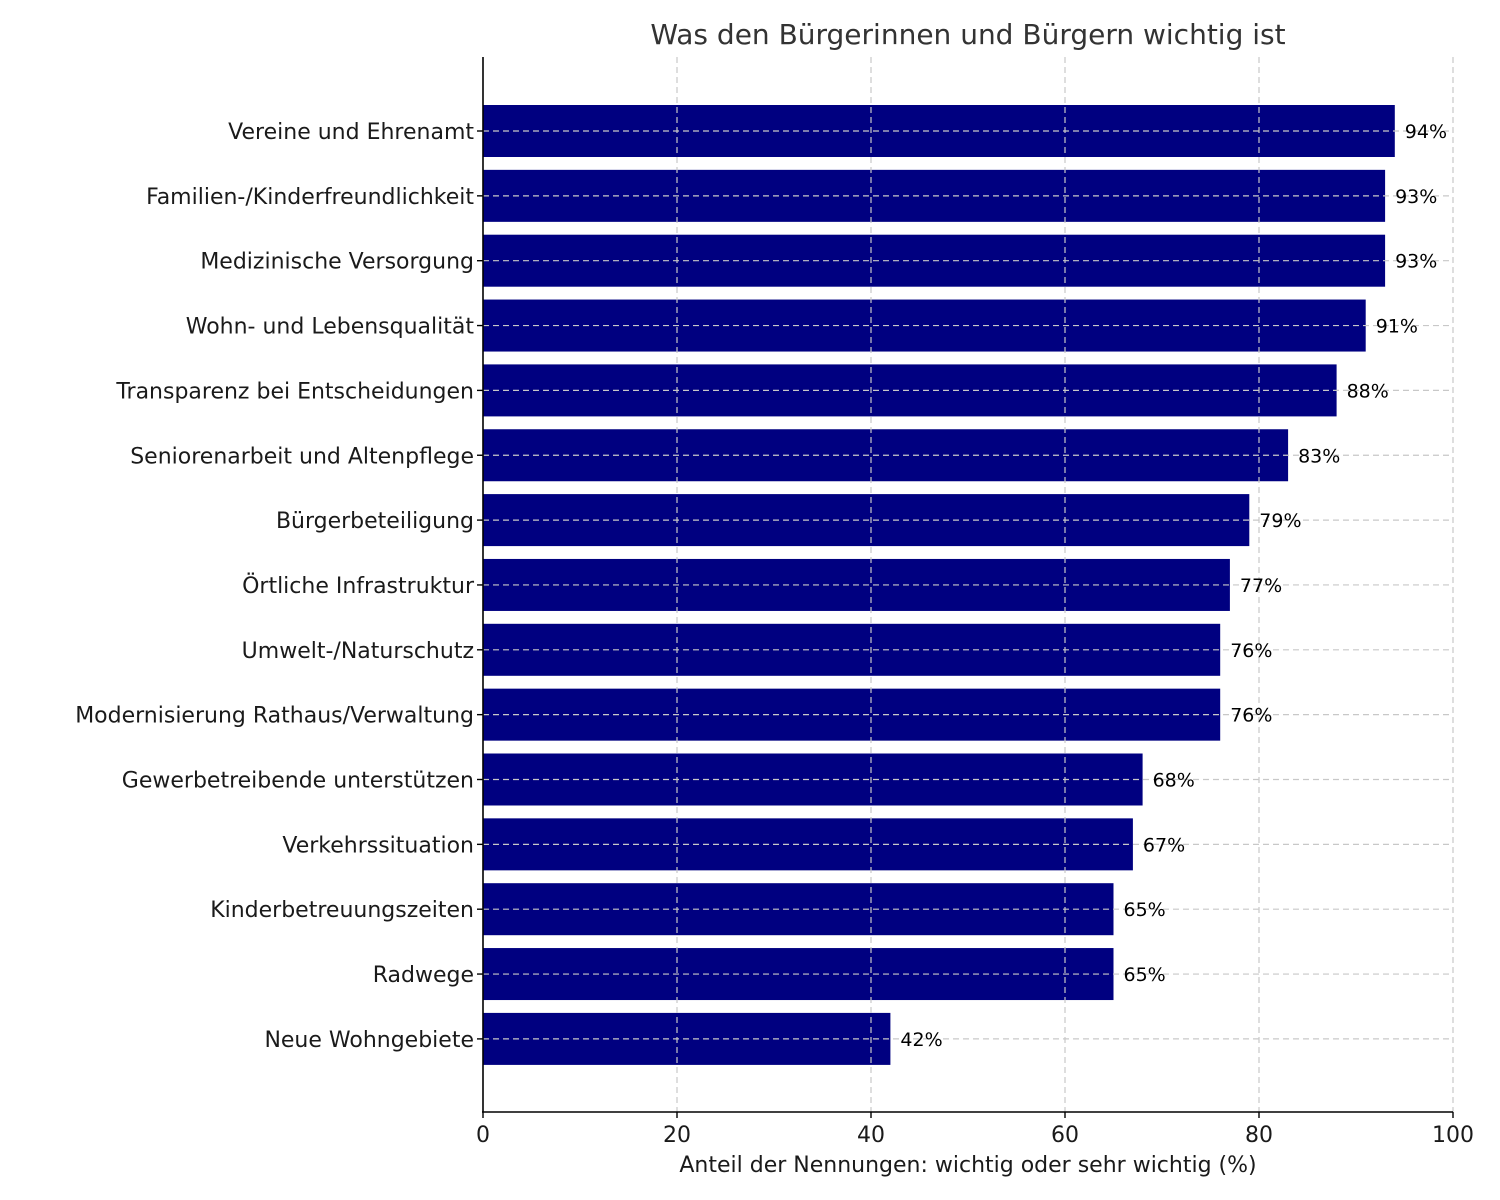  What do you see at coordinates (358, 586) in the screenshot?
I see `category-label: Örtliche Infrastruktur` at bounding box center [358, 586].